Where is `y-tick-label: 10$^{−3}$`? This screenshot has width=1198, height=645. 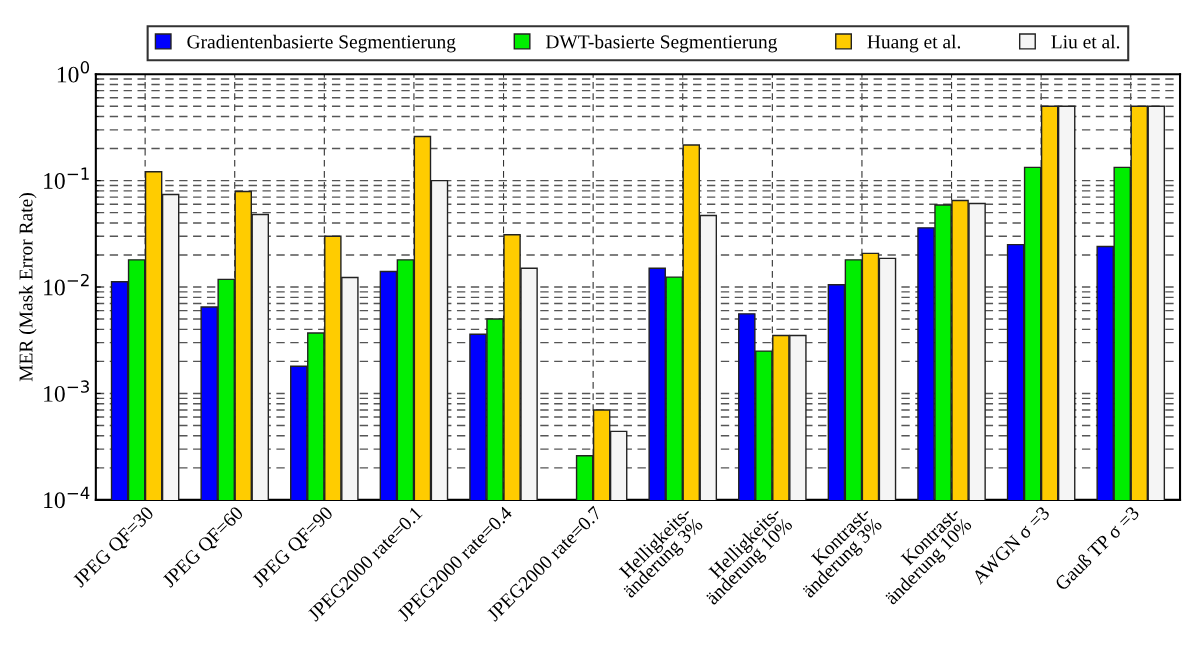
y-tick-label: 10$^{−3}$ is located at coordinates (66, 391).